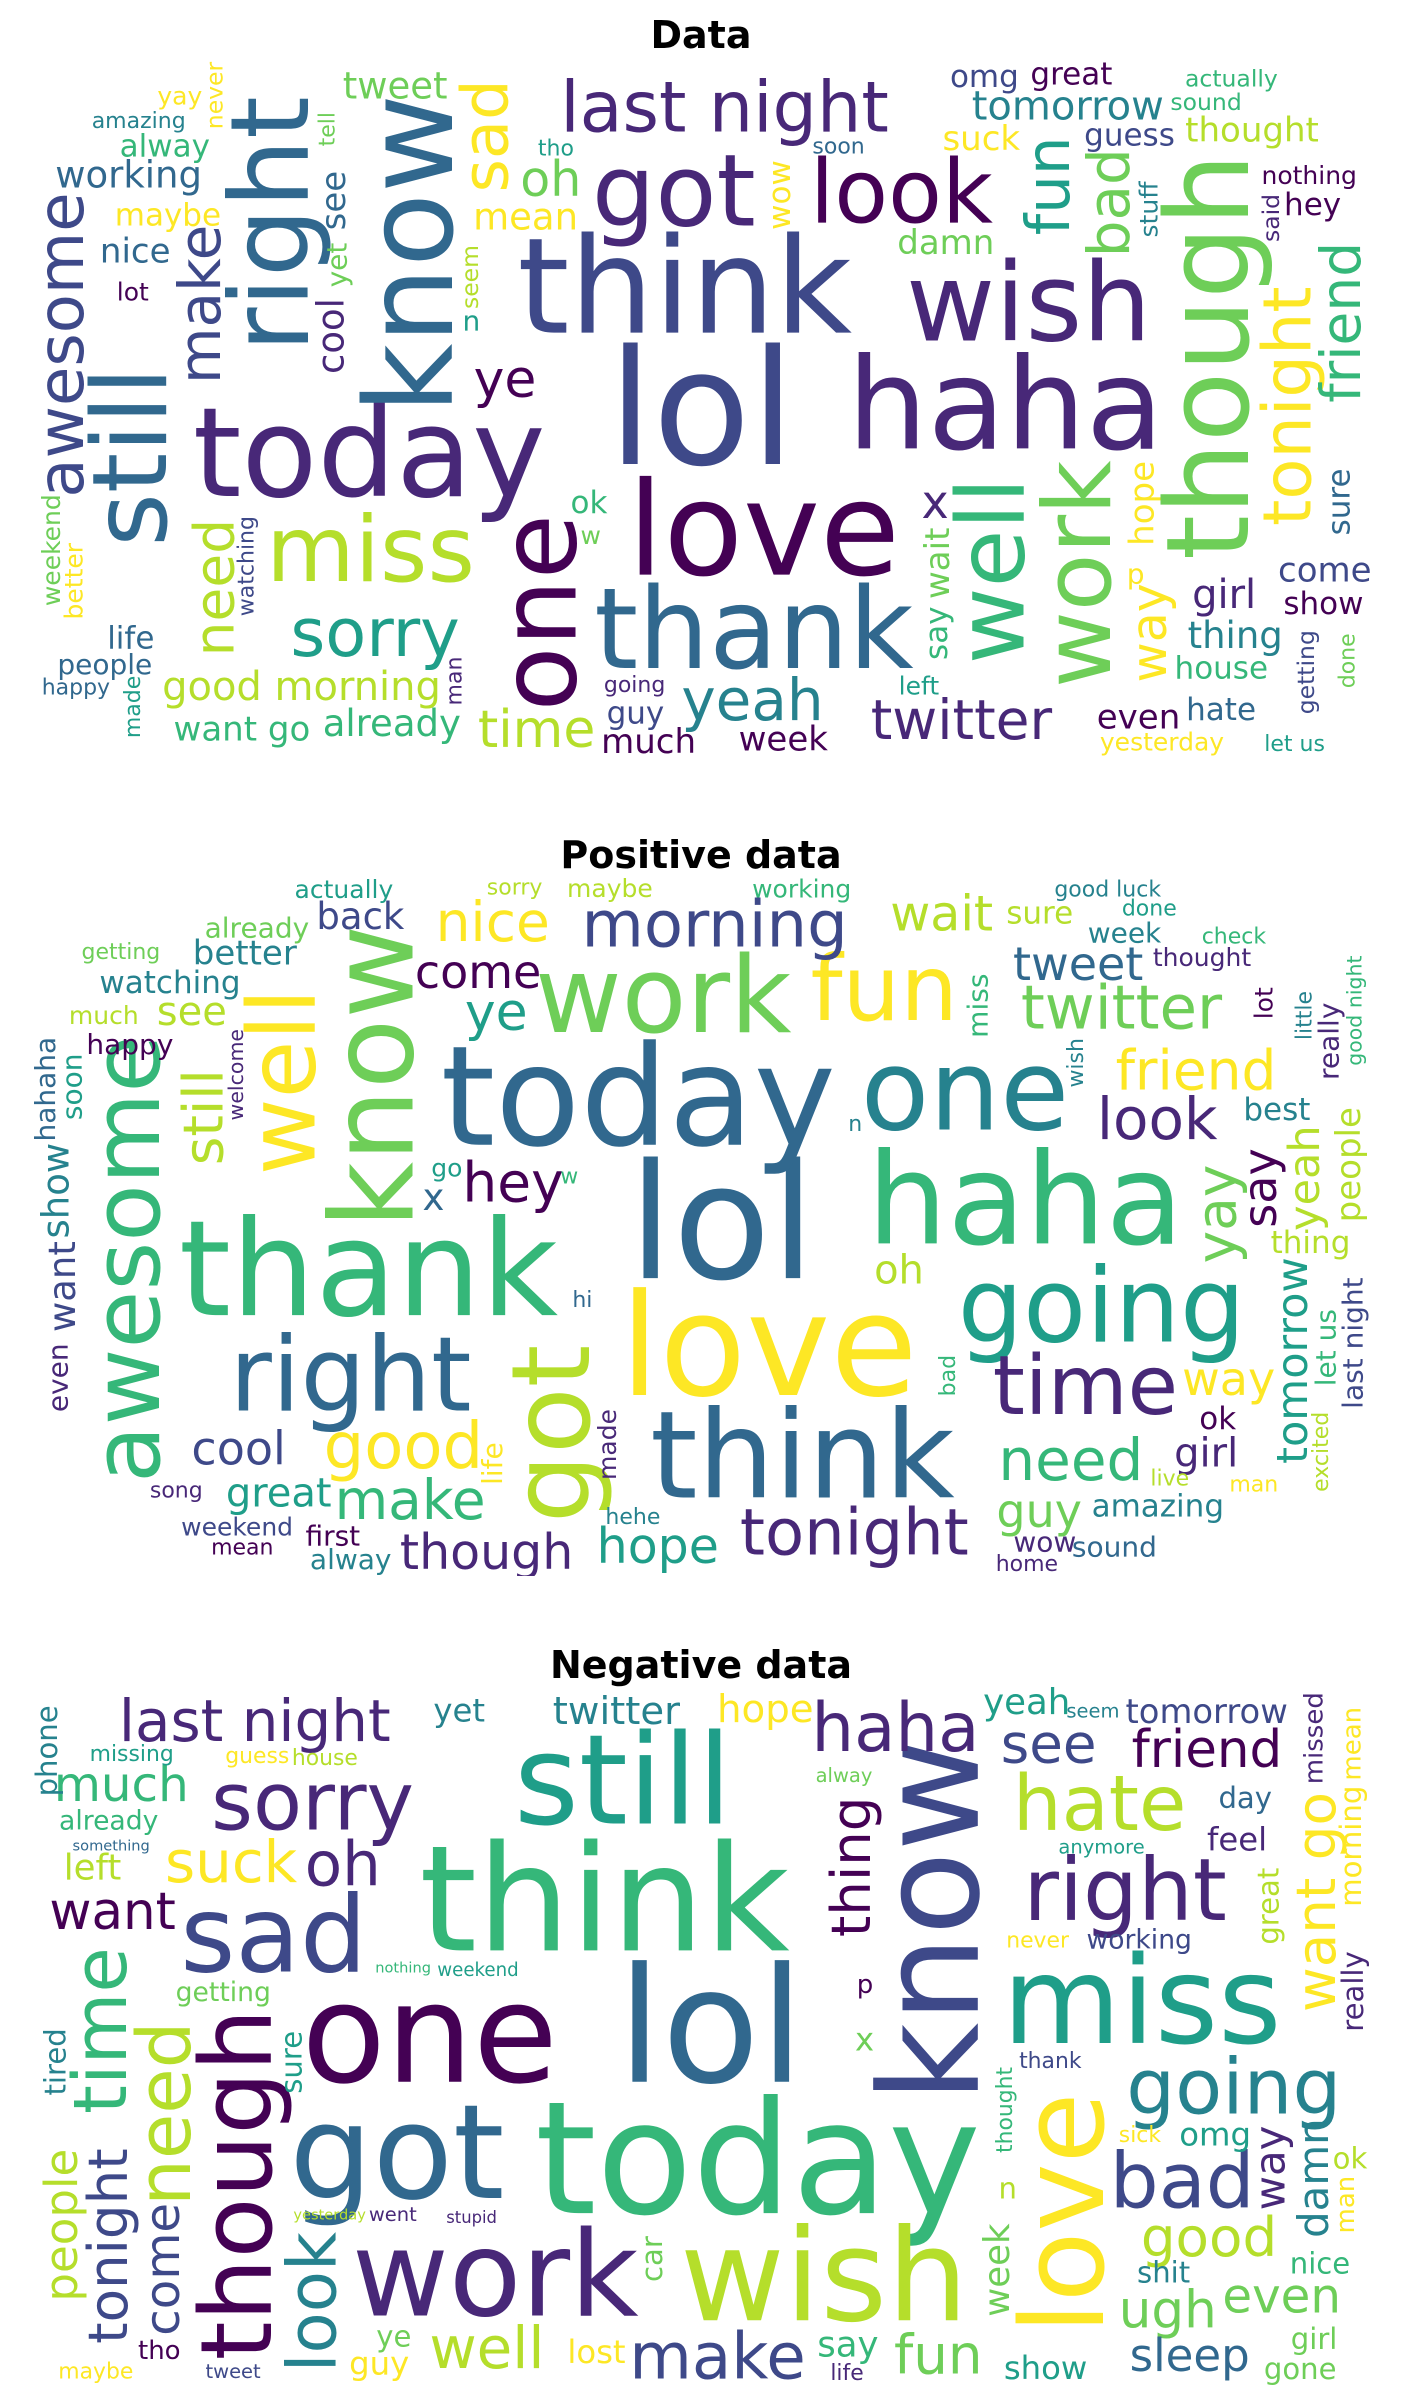  I want to click on cloud-word: want, so click(62, 1286).